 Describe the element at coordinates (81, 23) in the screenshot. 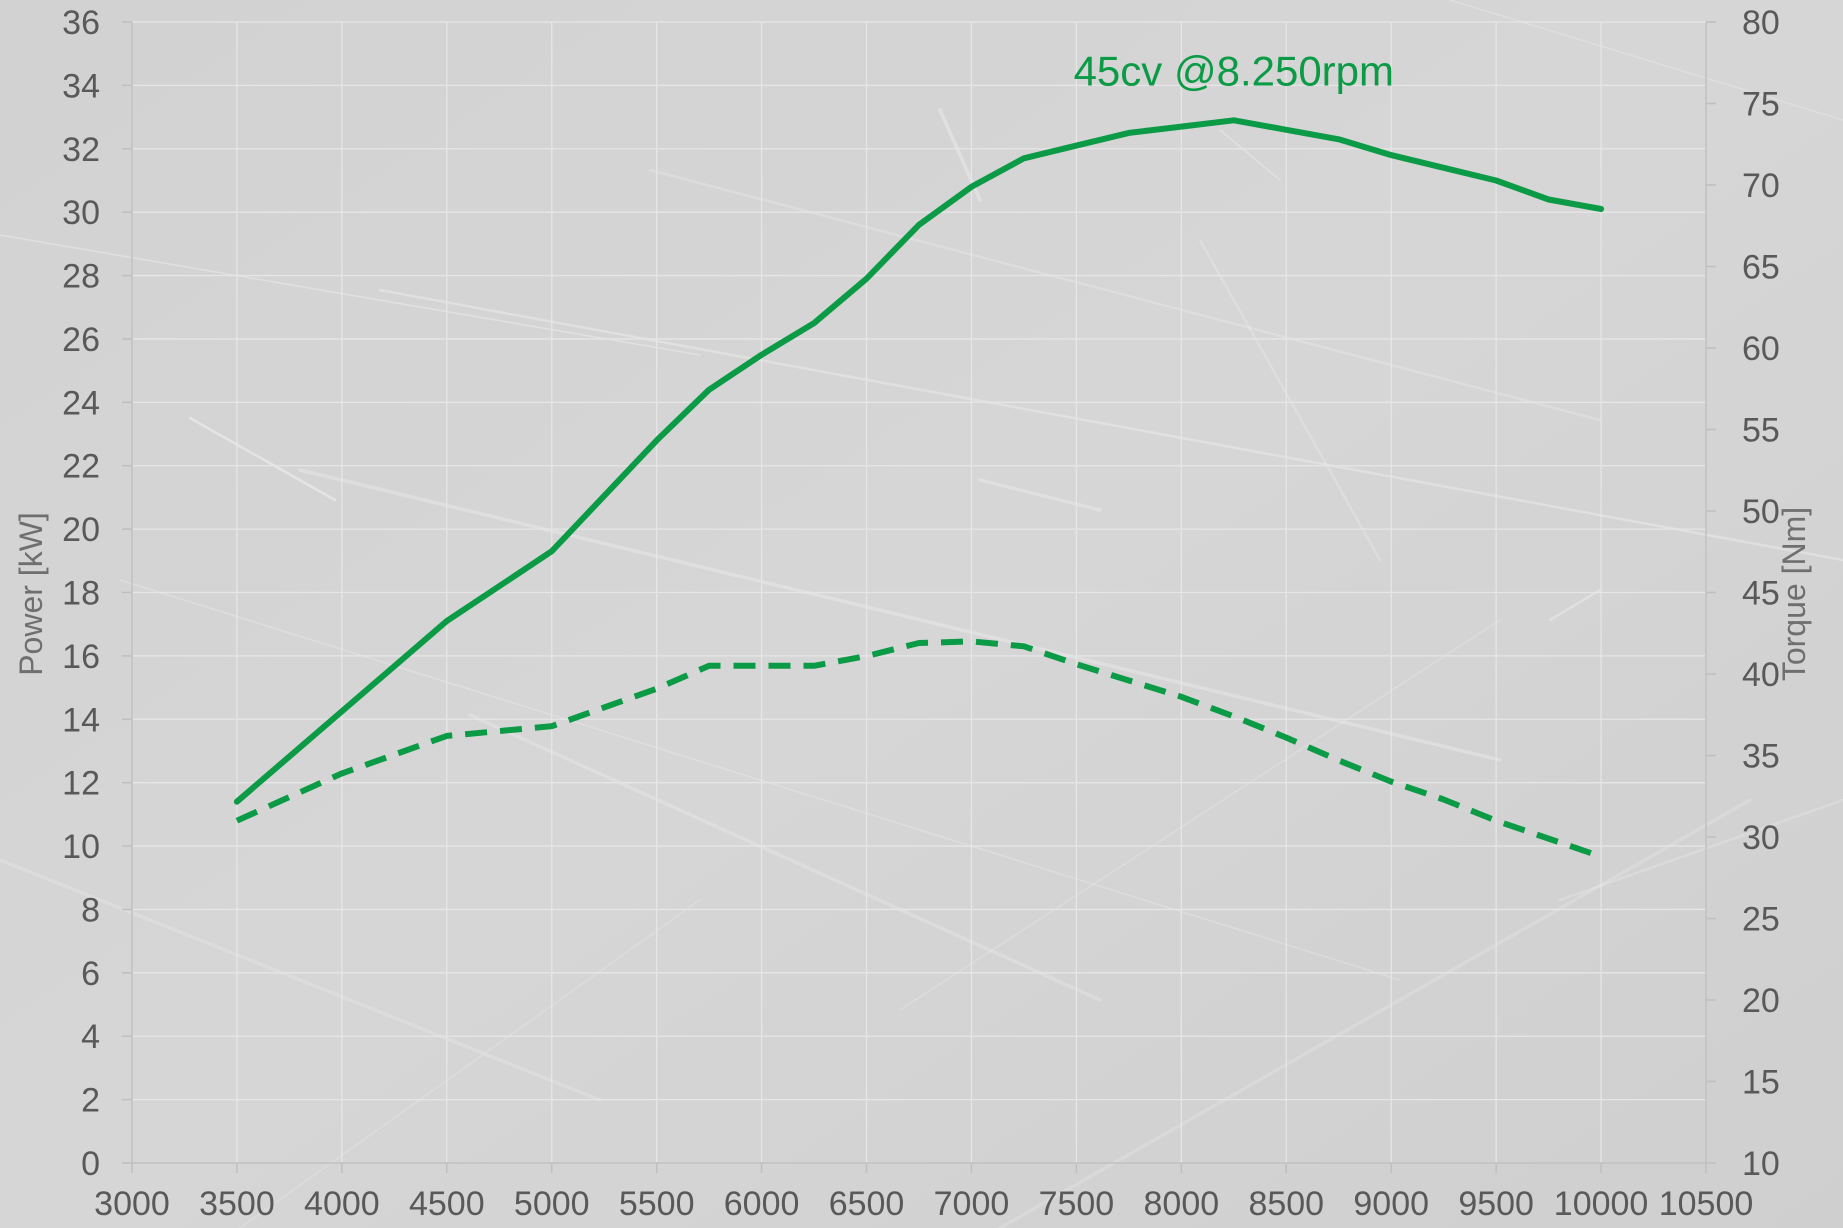

I see `y-tick-label-left: 36` at that location.